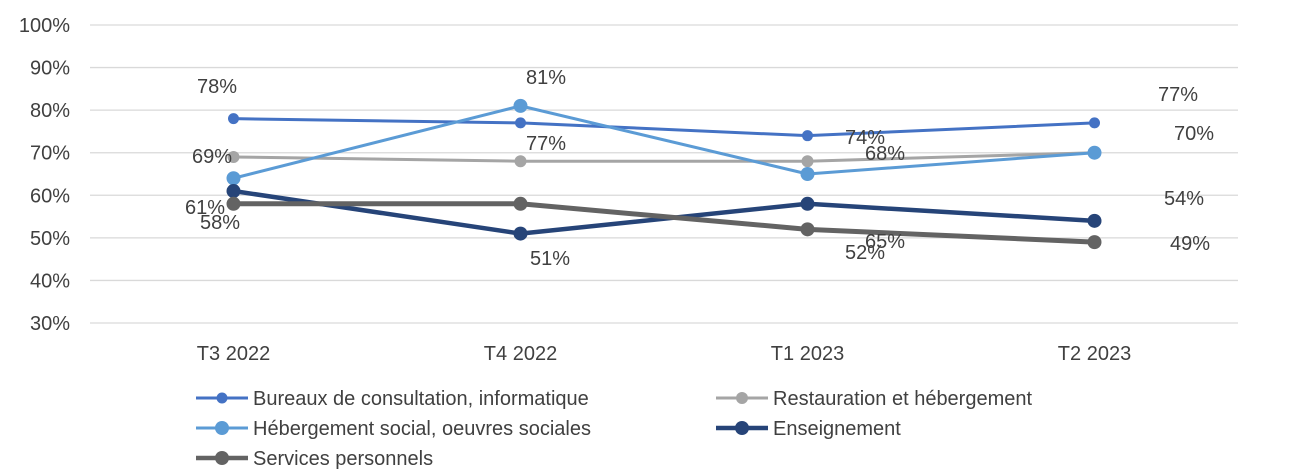 Image resolution: width=1293 pixels, height=470 pixels. What do you see at coordinates (50, 111) in the screenshot?
I see `y-tick-label: 80%` at bounding box center [50, 111].